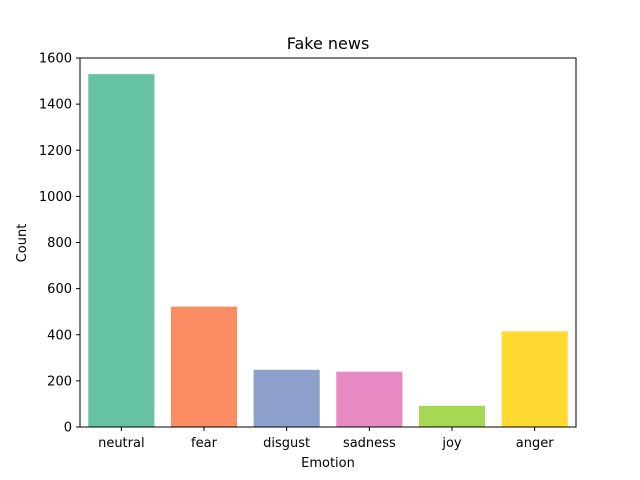 This screenshot has height=480, width=640. What do you see at coordinates (535, 443) in the screenshot?
I see `x-tick-label: anger` at bounding box center [535, 443].